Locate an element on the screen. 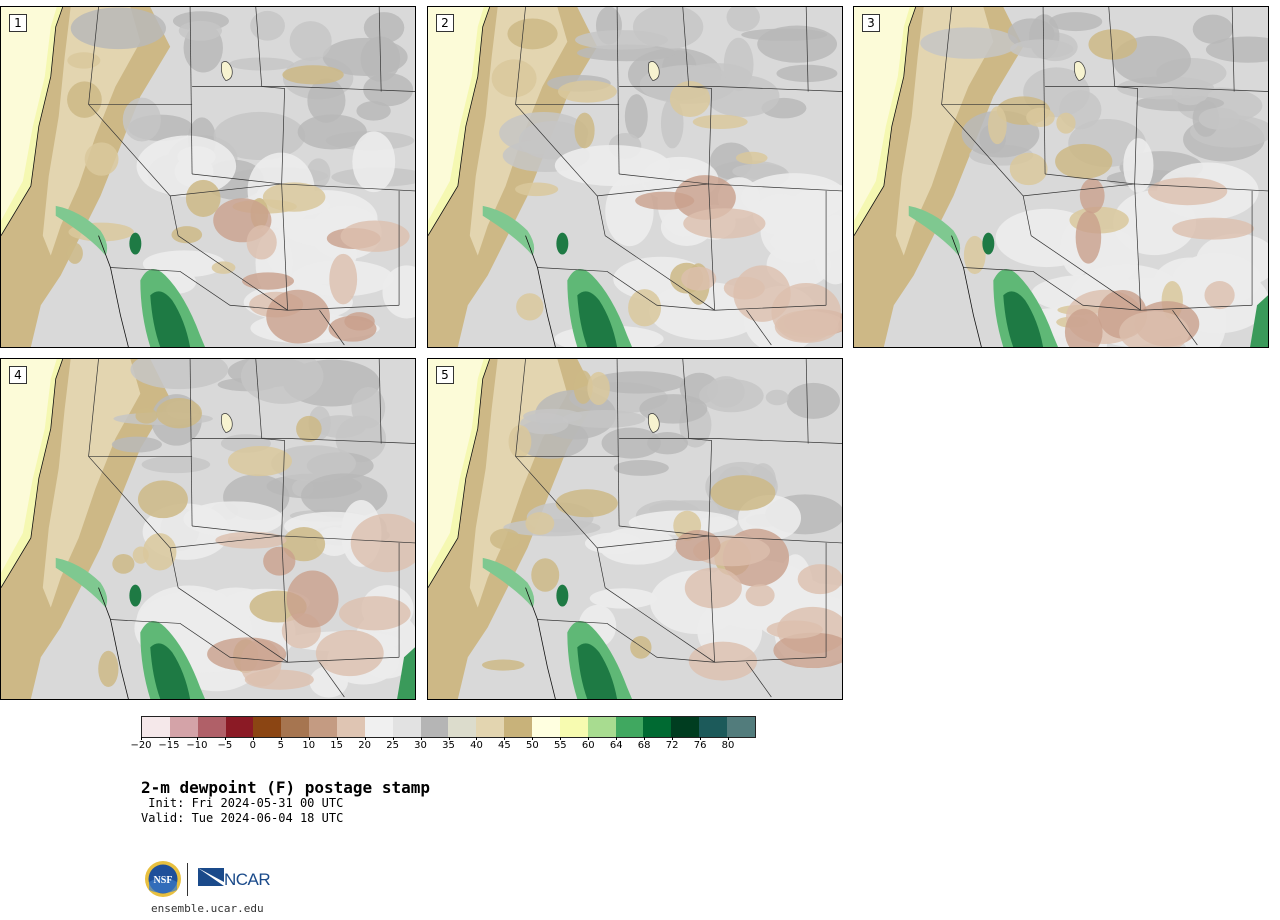 This screenshot has height=920, width=1280. colorbar-tick-label: −20 is located at coordinates (141, 745).